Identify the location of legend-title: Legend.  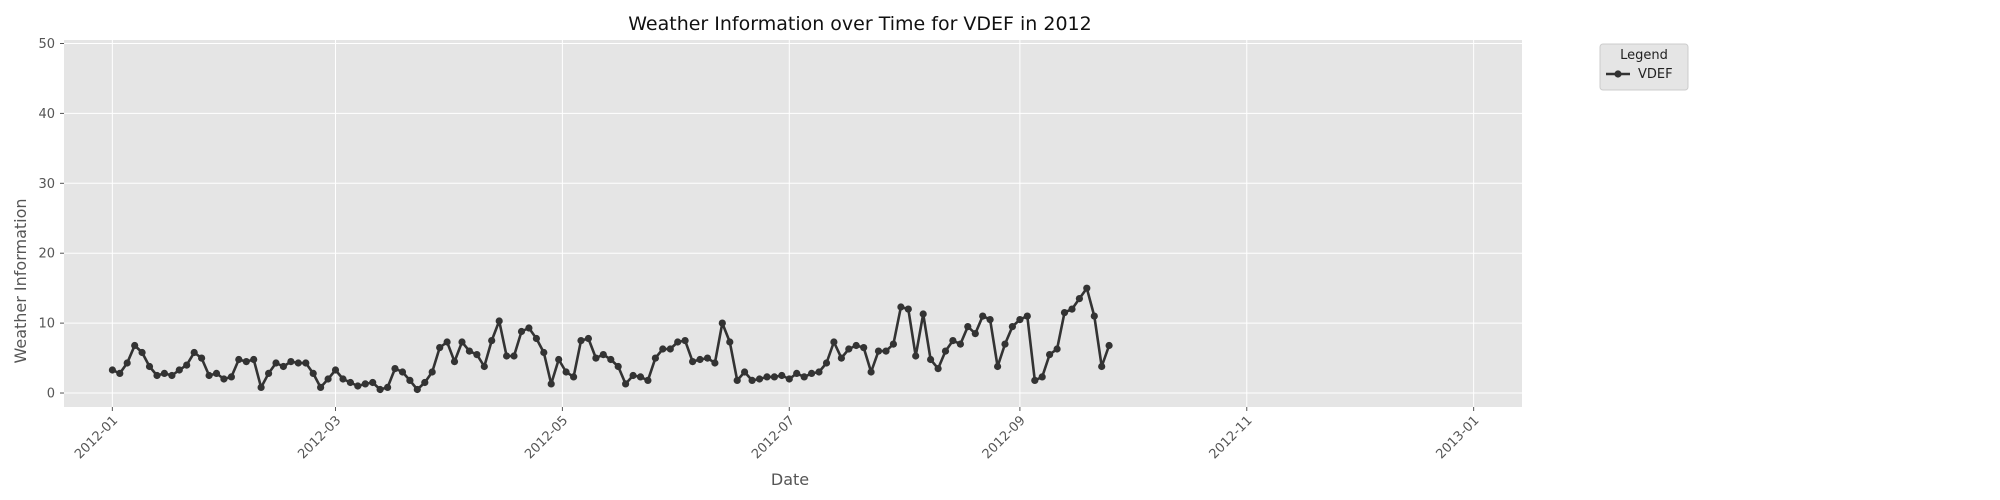
(1644, 55).